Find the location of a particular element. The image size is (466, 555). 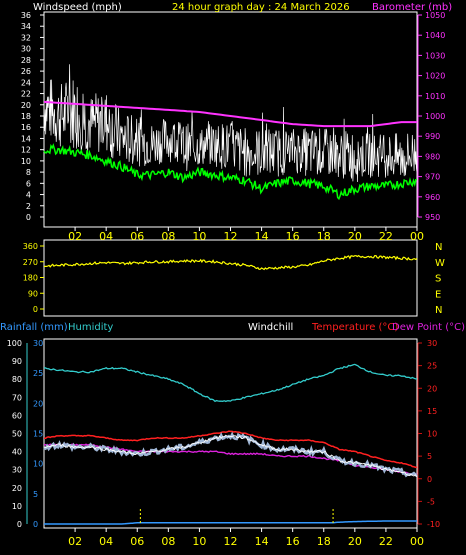

windspeed-tick-label: 22 is located at coordinates (26, 94).